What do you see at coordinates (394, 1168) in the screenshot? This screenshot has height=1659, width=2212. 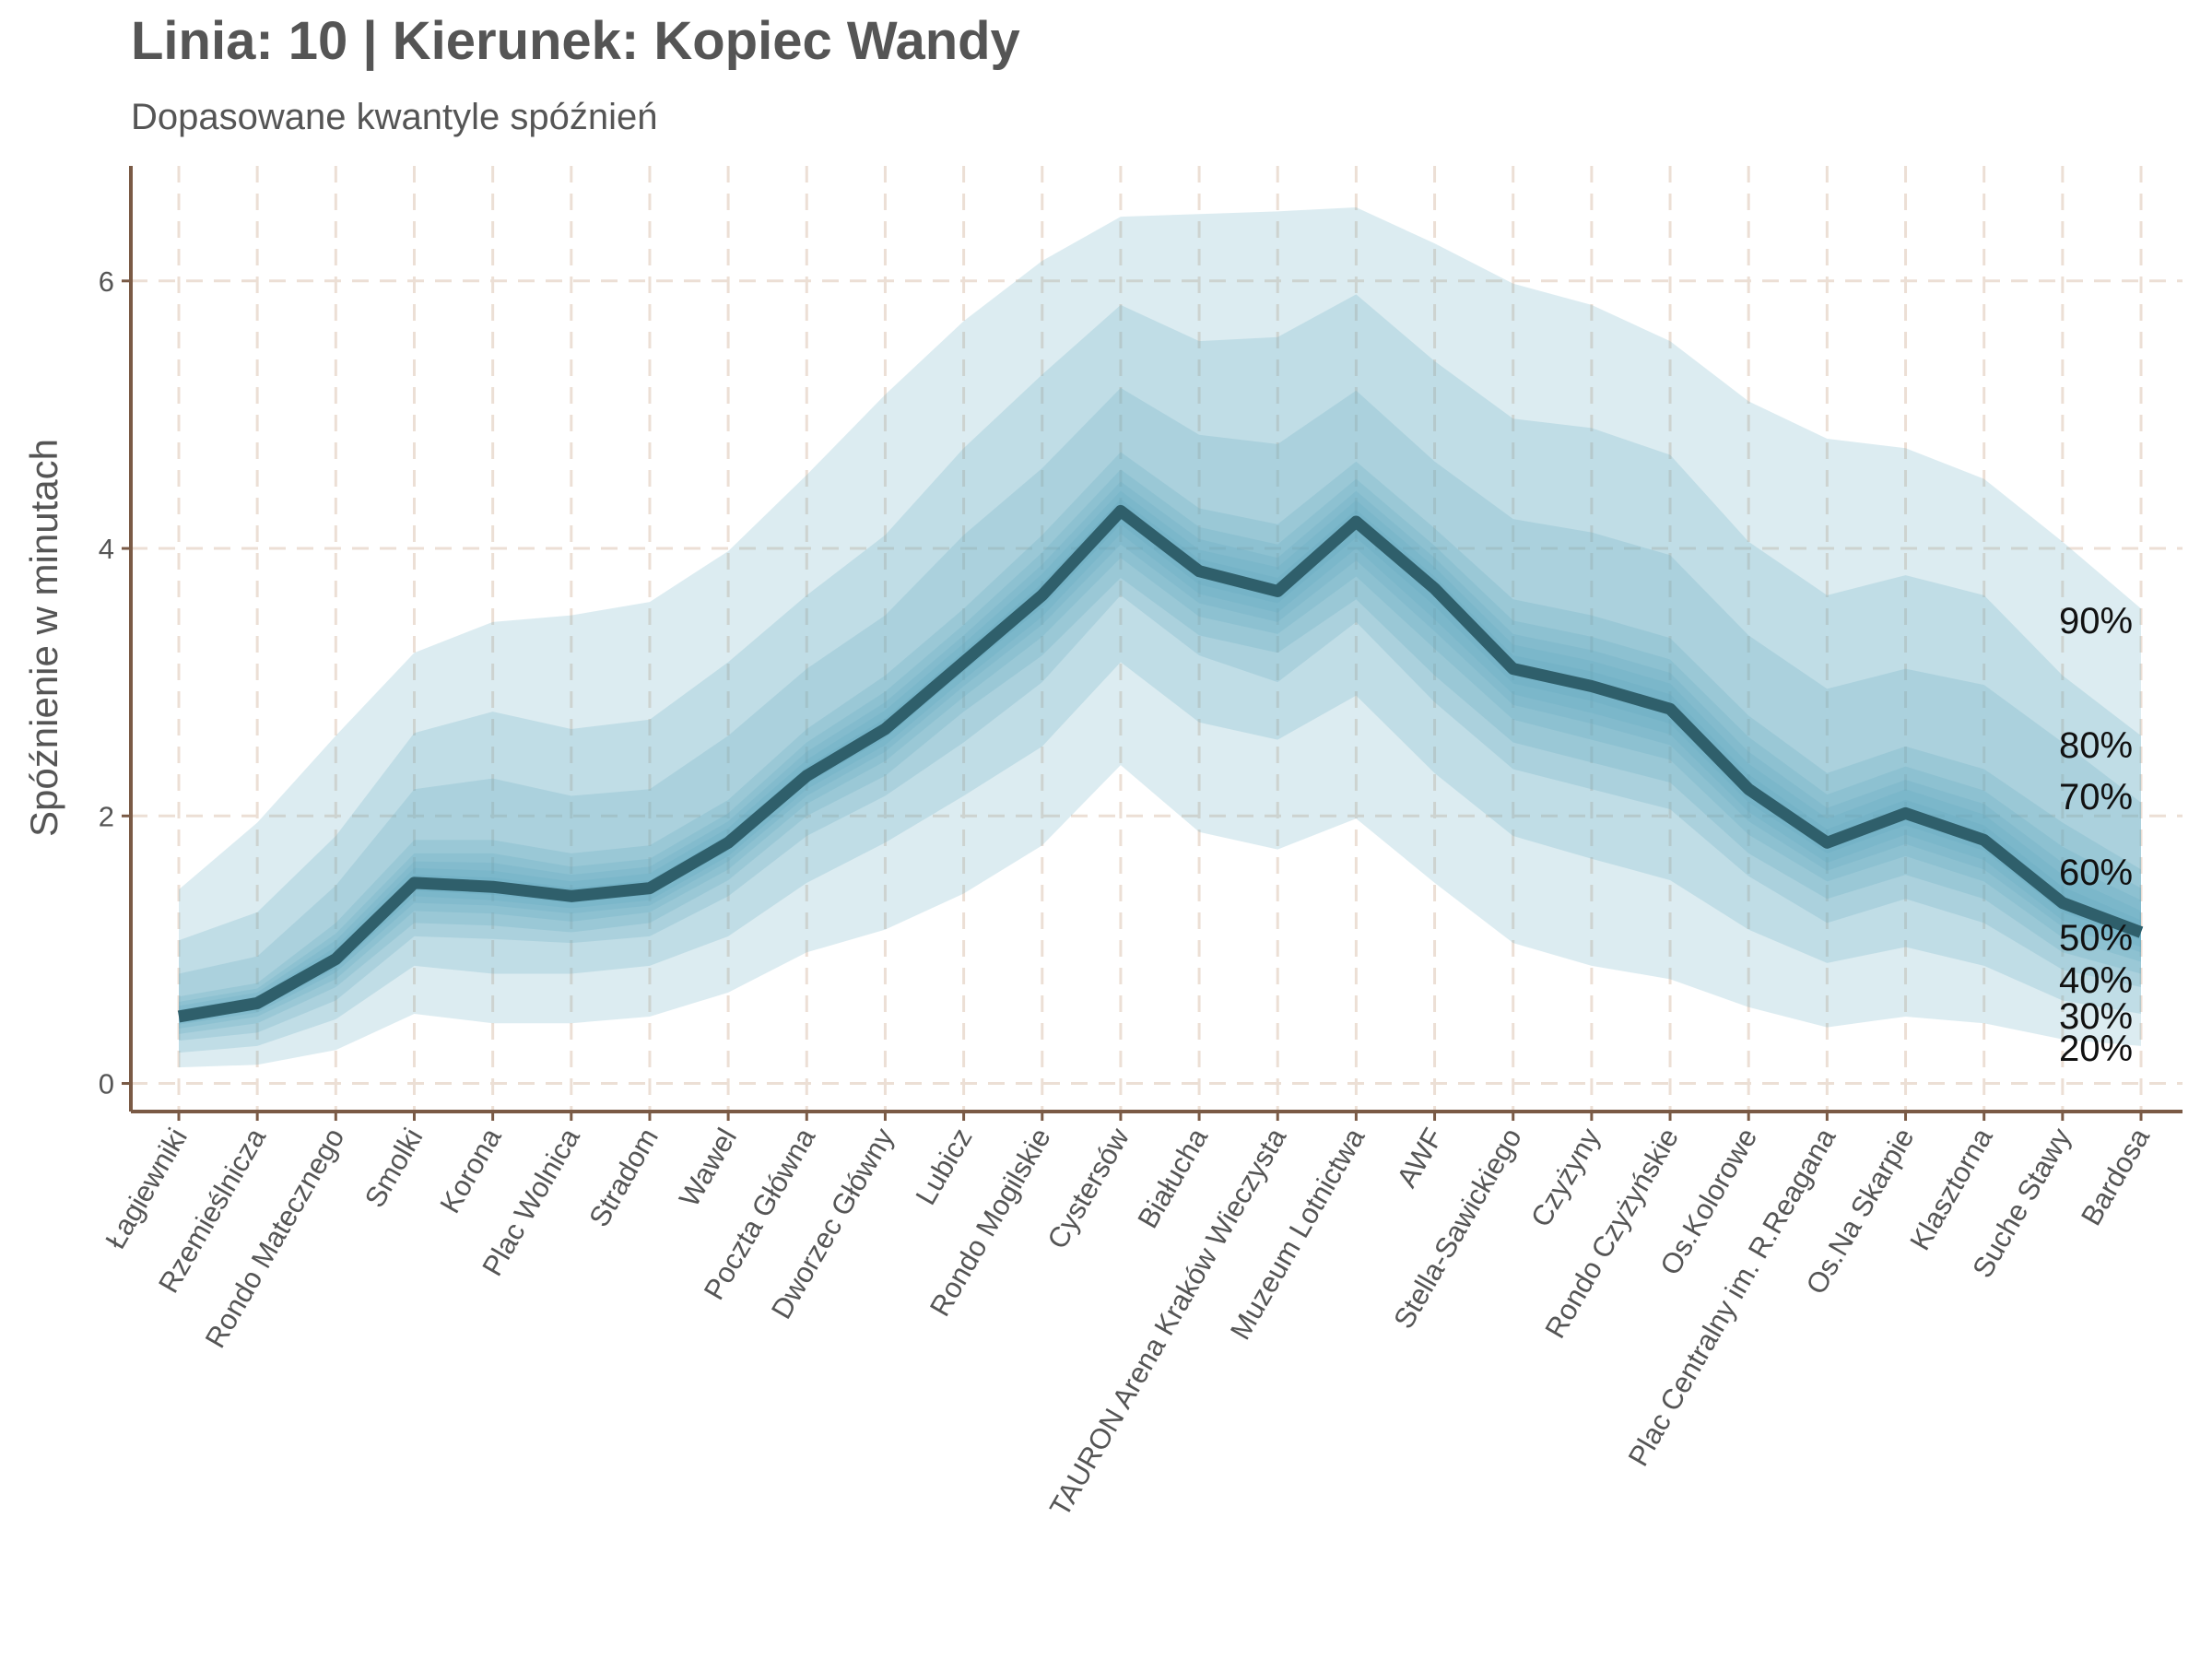 I see `x-tick-label: Smolki` at bounding box center [394, 1168].